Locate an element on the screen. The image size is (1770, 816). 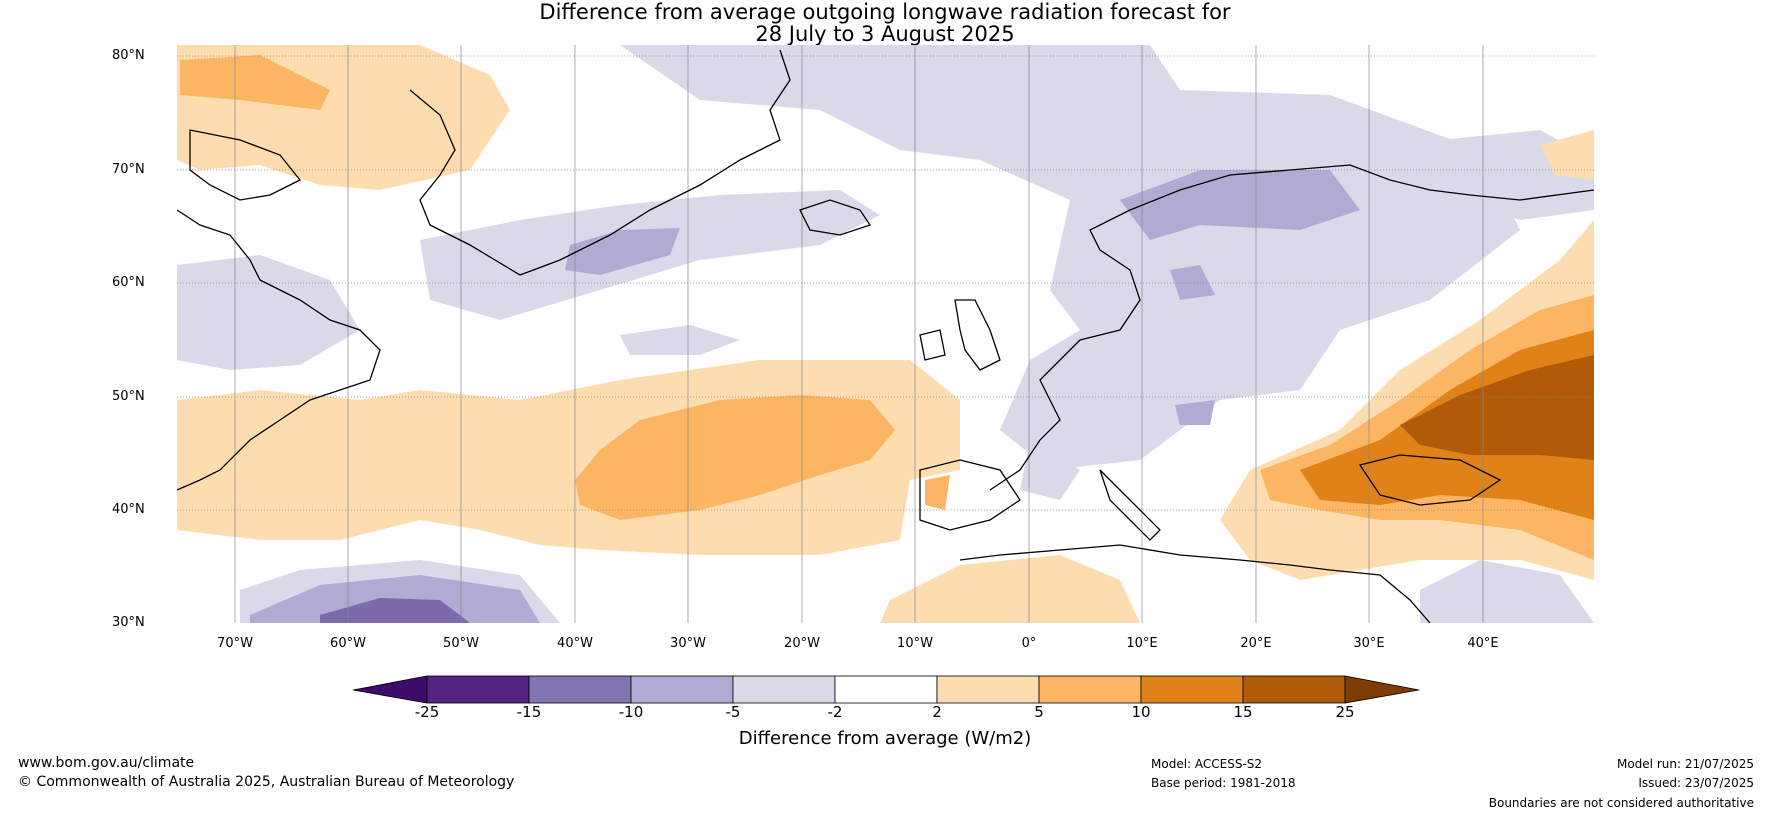
lon-label-0: 0° is located at coordinates (1029, 643).